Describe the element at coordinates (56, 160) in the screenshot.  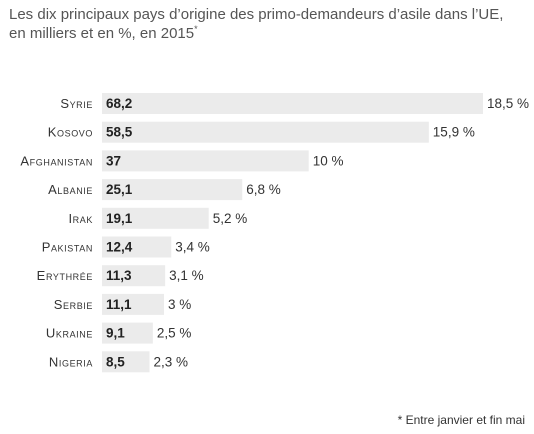
I see `category-label: Afghanistan` at that location.